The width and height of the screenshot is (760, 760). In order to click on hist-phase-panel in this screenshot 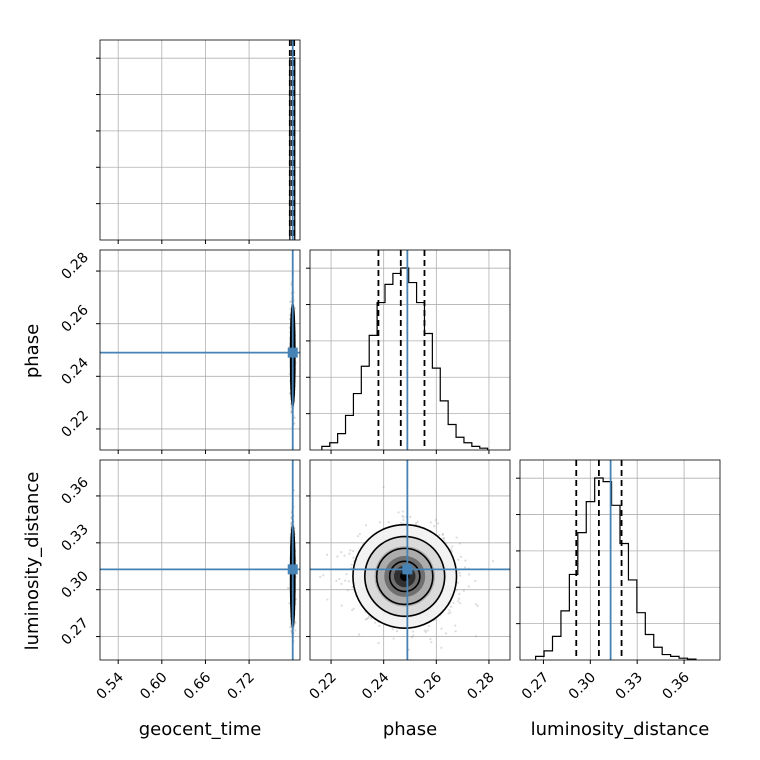, I will do `click(408, 352)`.